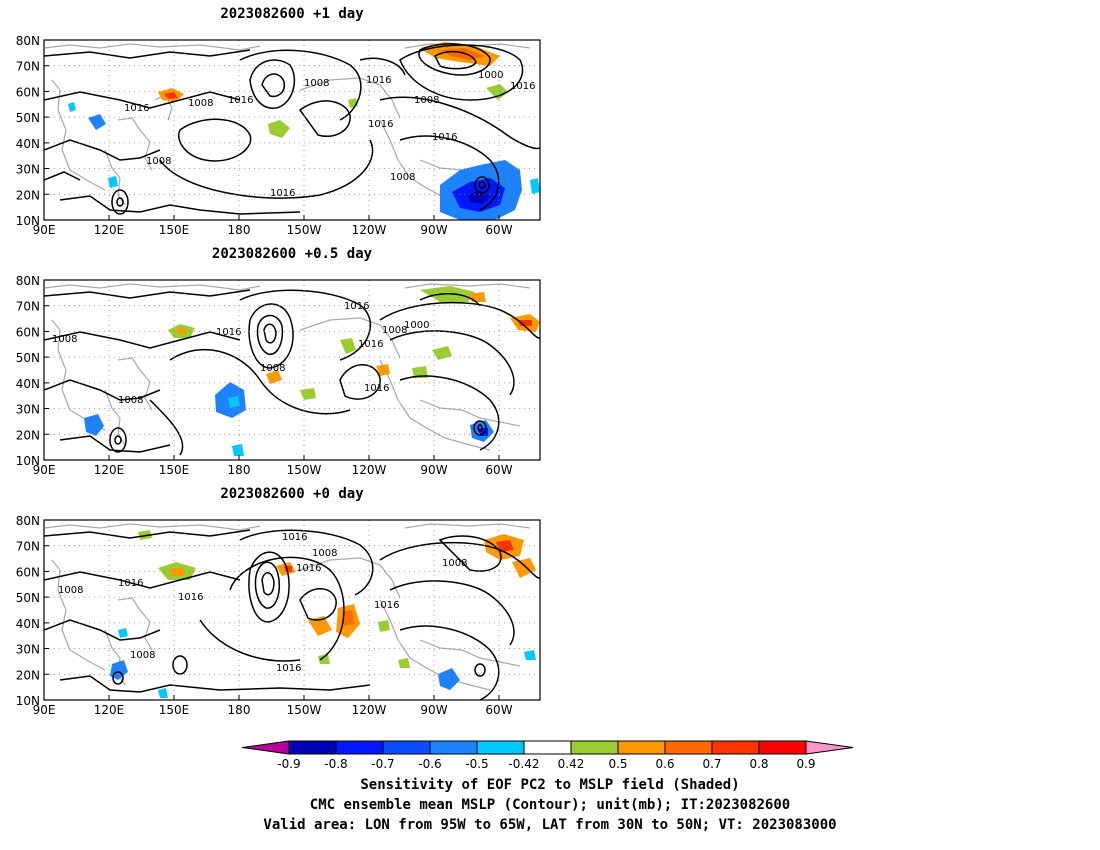 The width and height of the screenshot is (1100, 850). Describe the element at coordinates (292, 494) in the screenshot. I see `panel-3-title: 2023082600 +0 day` at that location.